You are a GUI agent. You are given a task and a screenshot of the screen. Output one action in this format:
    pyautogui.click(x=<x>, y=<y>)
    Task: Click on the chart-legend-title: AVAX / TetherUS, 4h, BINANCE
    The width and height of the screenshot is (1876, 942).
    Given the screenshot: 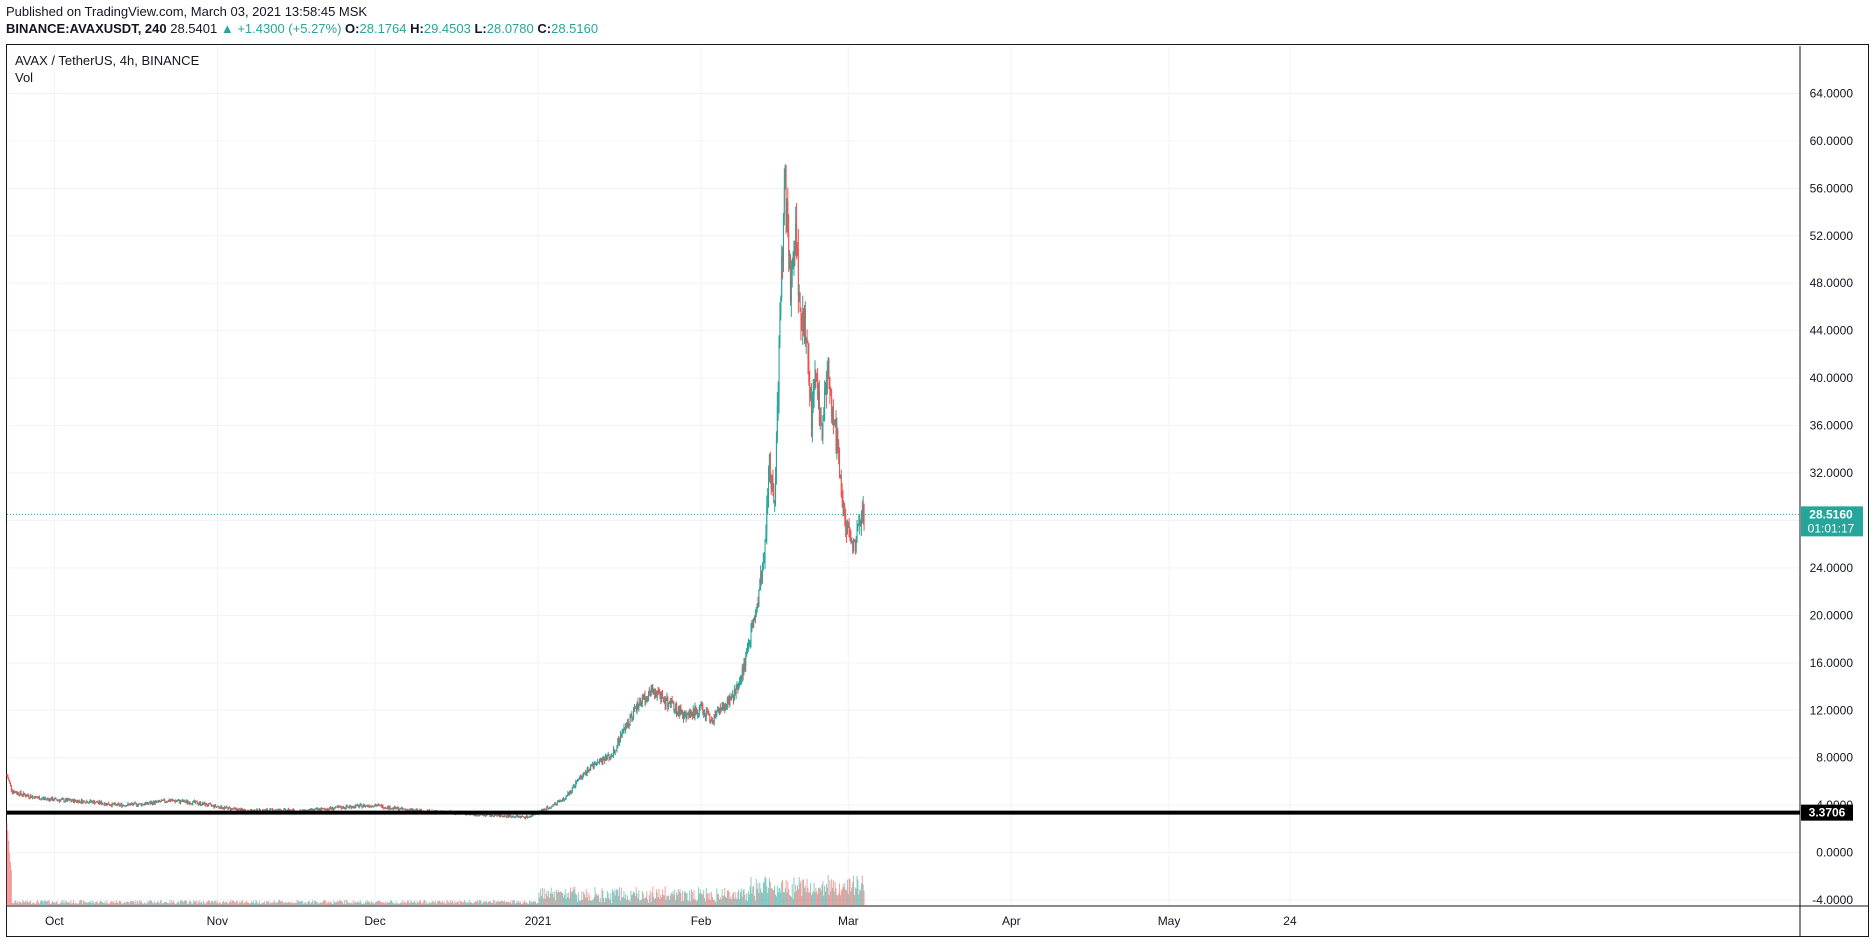 What is the action you would take?
    pyautogui.click(x=107, y=60)
    